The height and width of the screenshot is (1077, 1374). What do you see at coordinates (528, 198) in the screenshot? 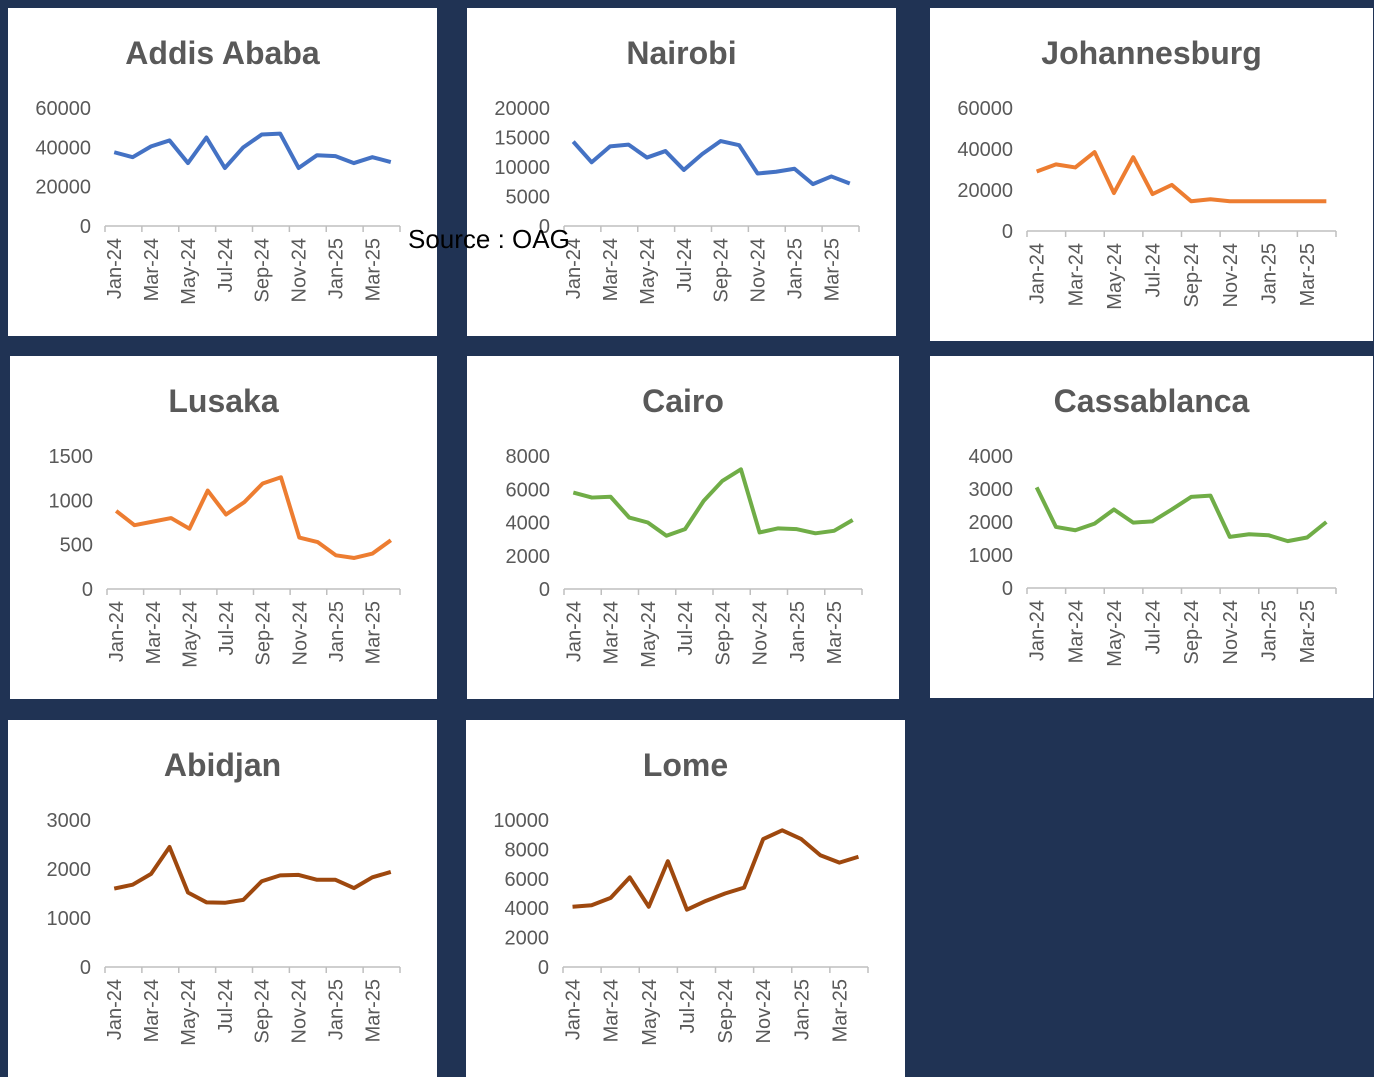
I see `y-tick-label: 5000` at bounding box center [528, 198].